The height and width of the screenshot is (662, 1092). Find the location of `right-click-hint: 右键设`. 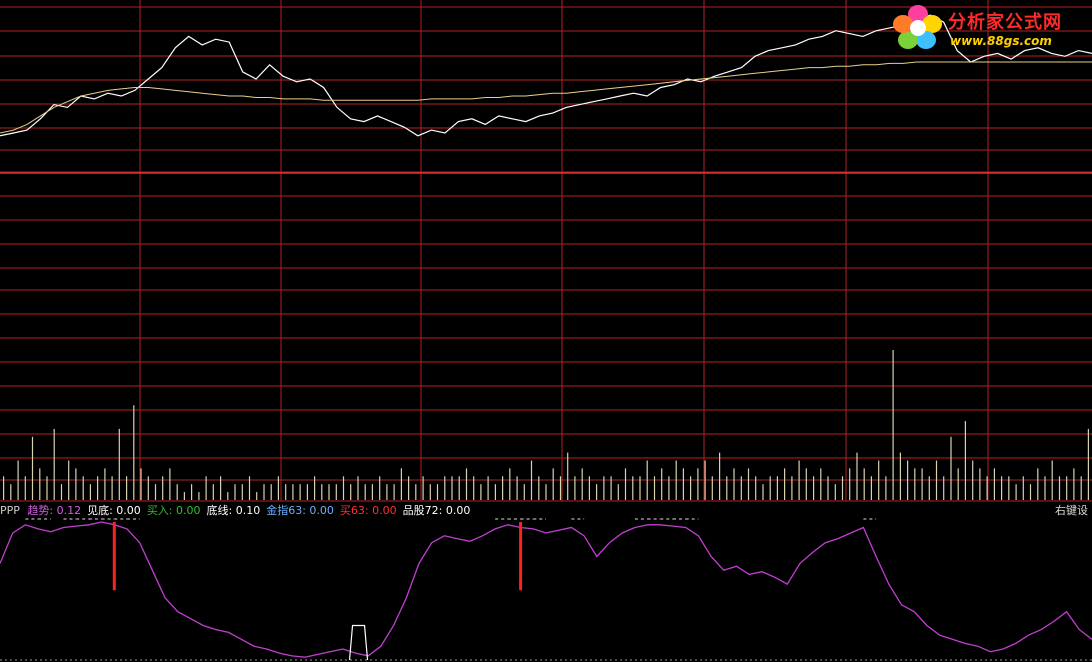

right-click-hint: 右键设 is located at coordinates (1071, 510).